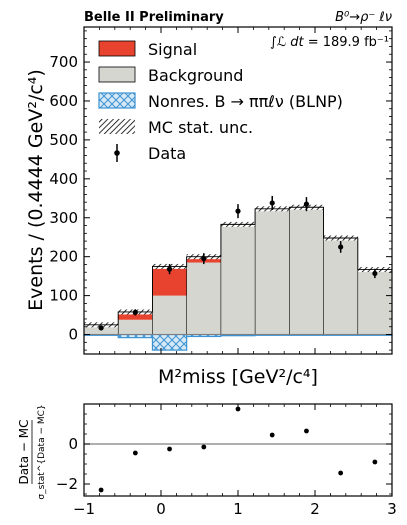 This screenshot has height=525, width=407. What do you see at coordinates (315, 509) in the screenshot?
I see `ratio-x-tick-label: 2` at bounding box center [315, 509].